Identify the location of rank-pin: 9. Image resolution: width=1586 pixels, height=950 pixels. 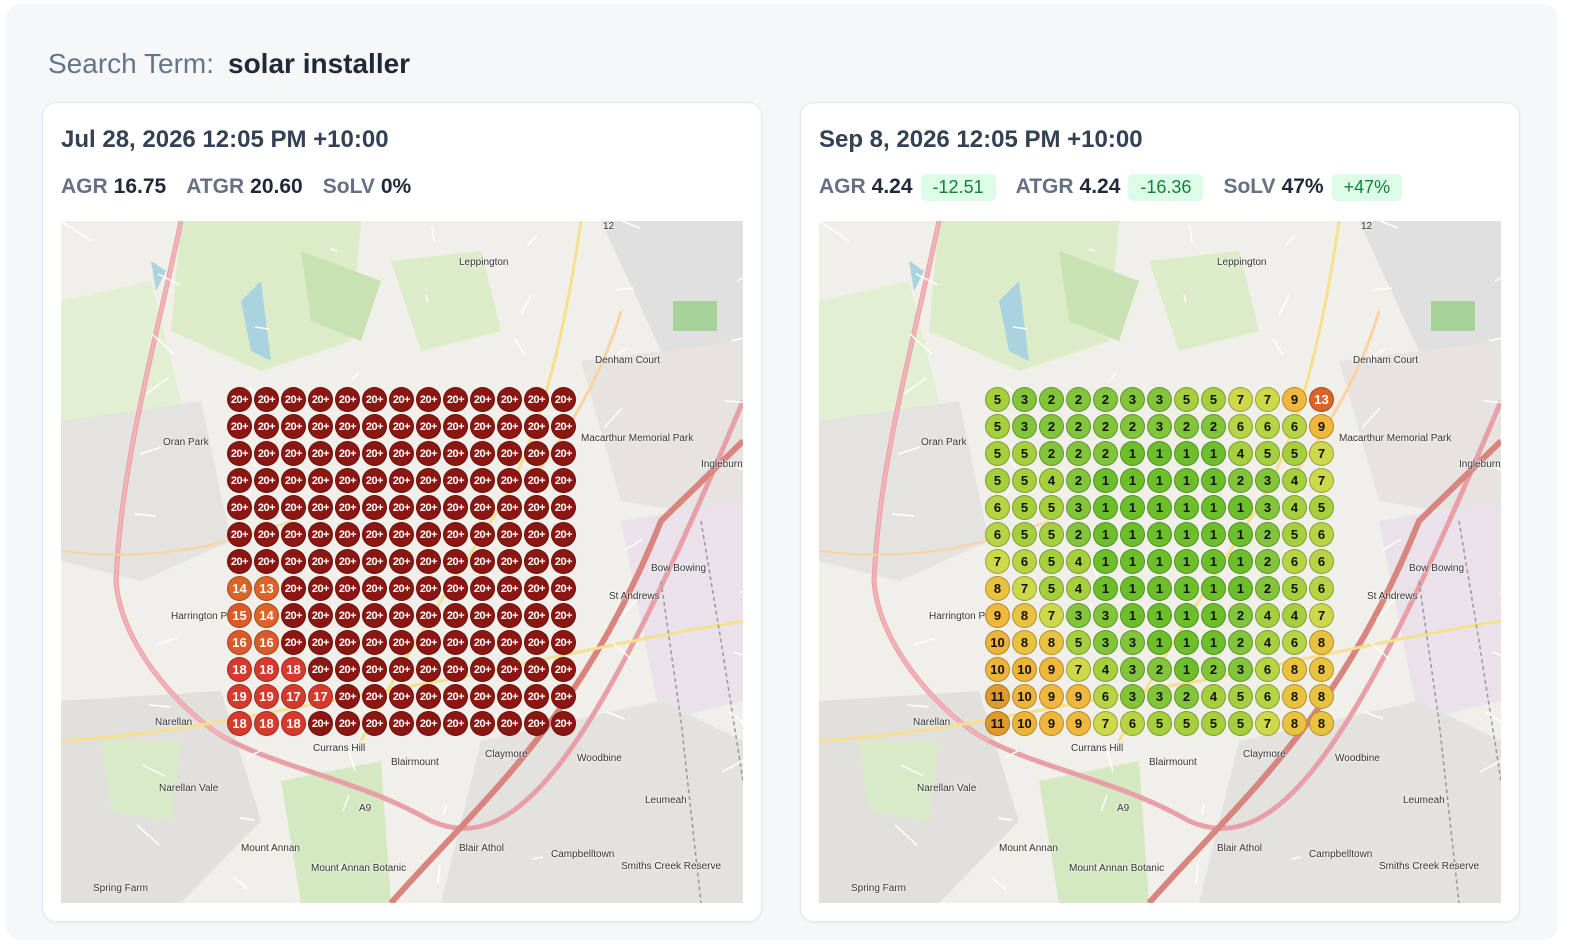
(1051, 696).